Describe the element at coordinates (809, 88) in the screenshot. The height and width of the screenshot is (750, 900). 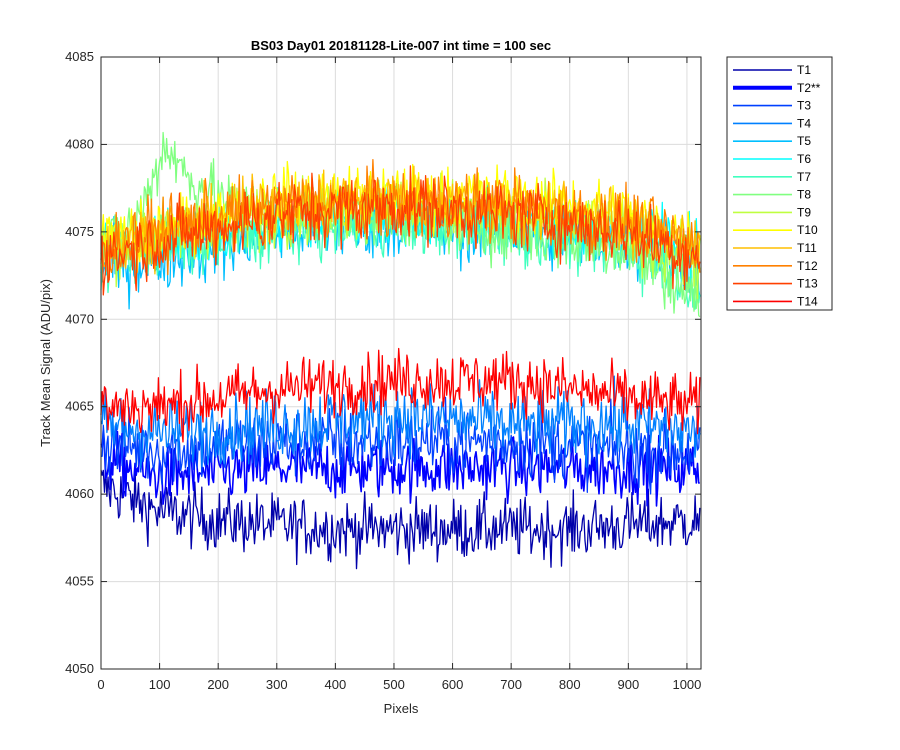
I see `legend-label: T2**` at that location.